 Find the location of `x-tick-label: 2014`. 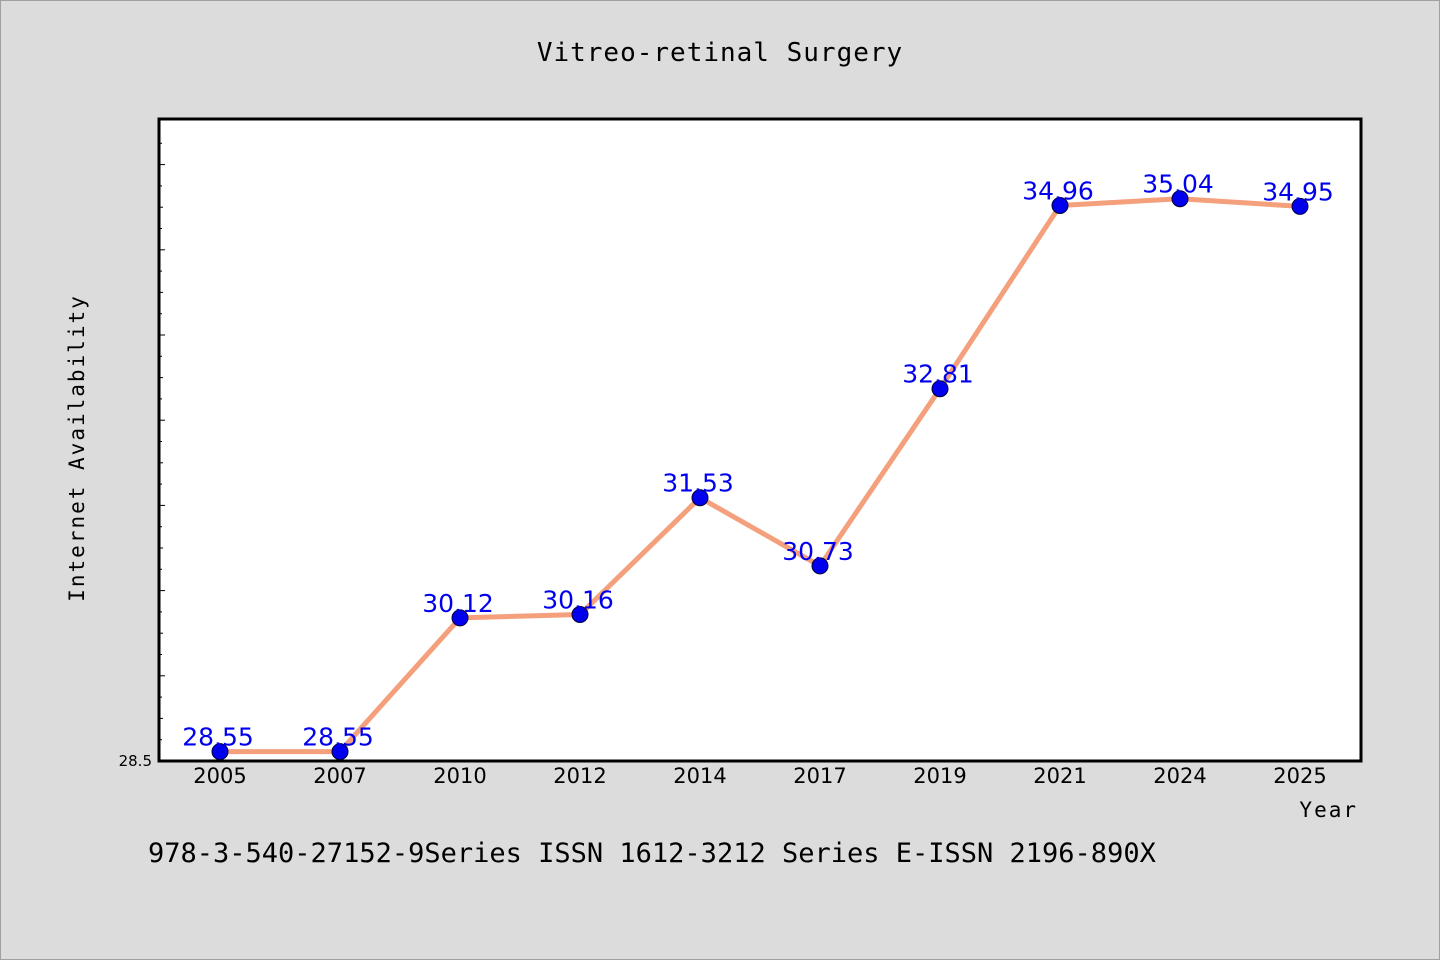

x-tick-label: 2014 is located at coordinates (699, 776).